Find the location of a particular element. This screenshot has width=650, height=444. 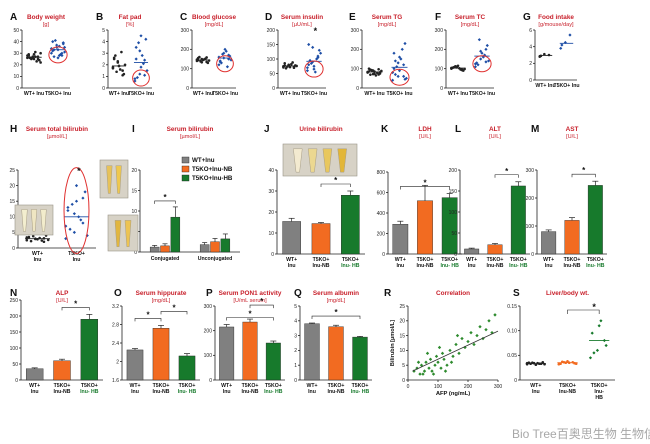

y-tick-label: 2.4 is located at coordinates (115, 344).